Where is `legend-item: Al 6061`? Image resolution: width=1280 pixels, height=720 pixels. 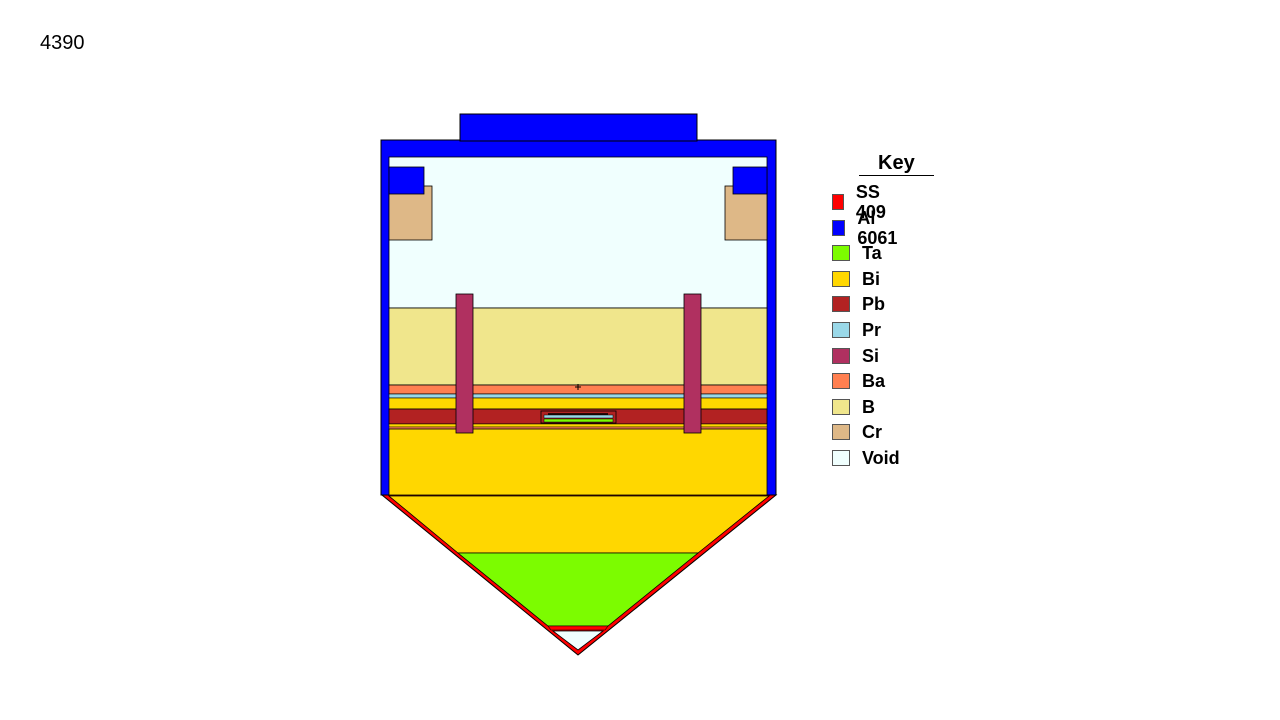
legend-item: Al 6061 is located at coordinates (867, 228).